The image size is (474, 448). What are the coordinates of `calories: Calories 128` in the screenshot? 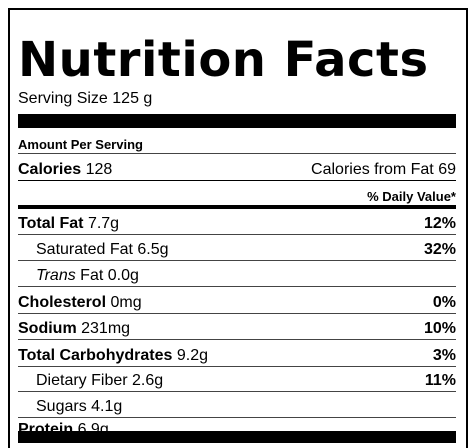 It's located at (65, 170).